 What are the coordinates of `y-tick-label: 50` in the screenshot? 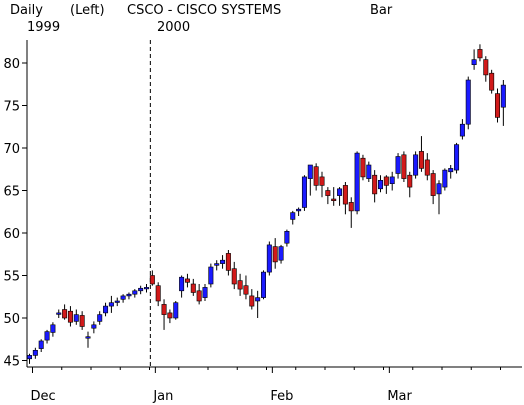 It's located at (11, 319).